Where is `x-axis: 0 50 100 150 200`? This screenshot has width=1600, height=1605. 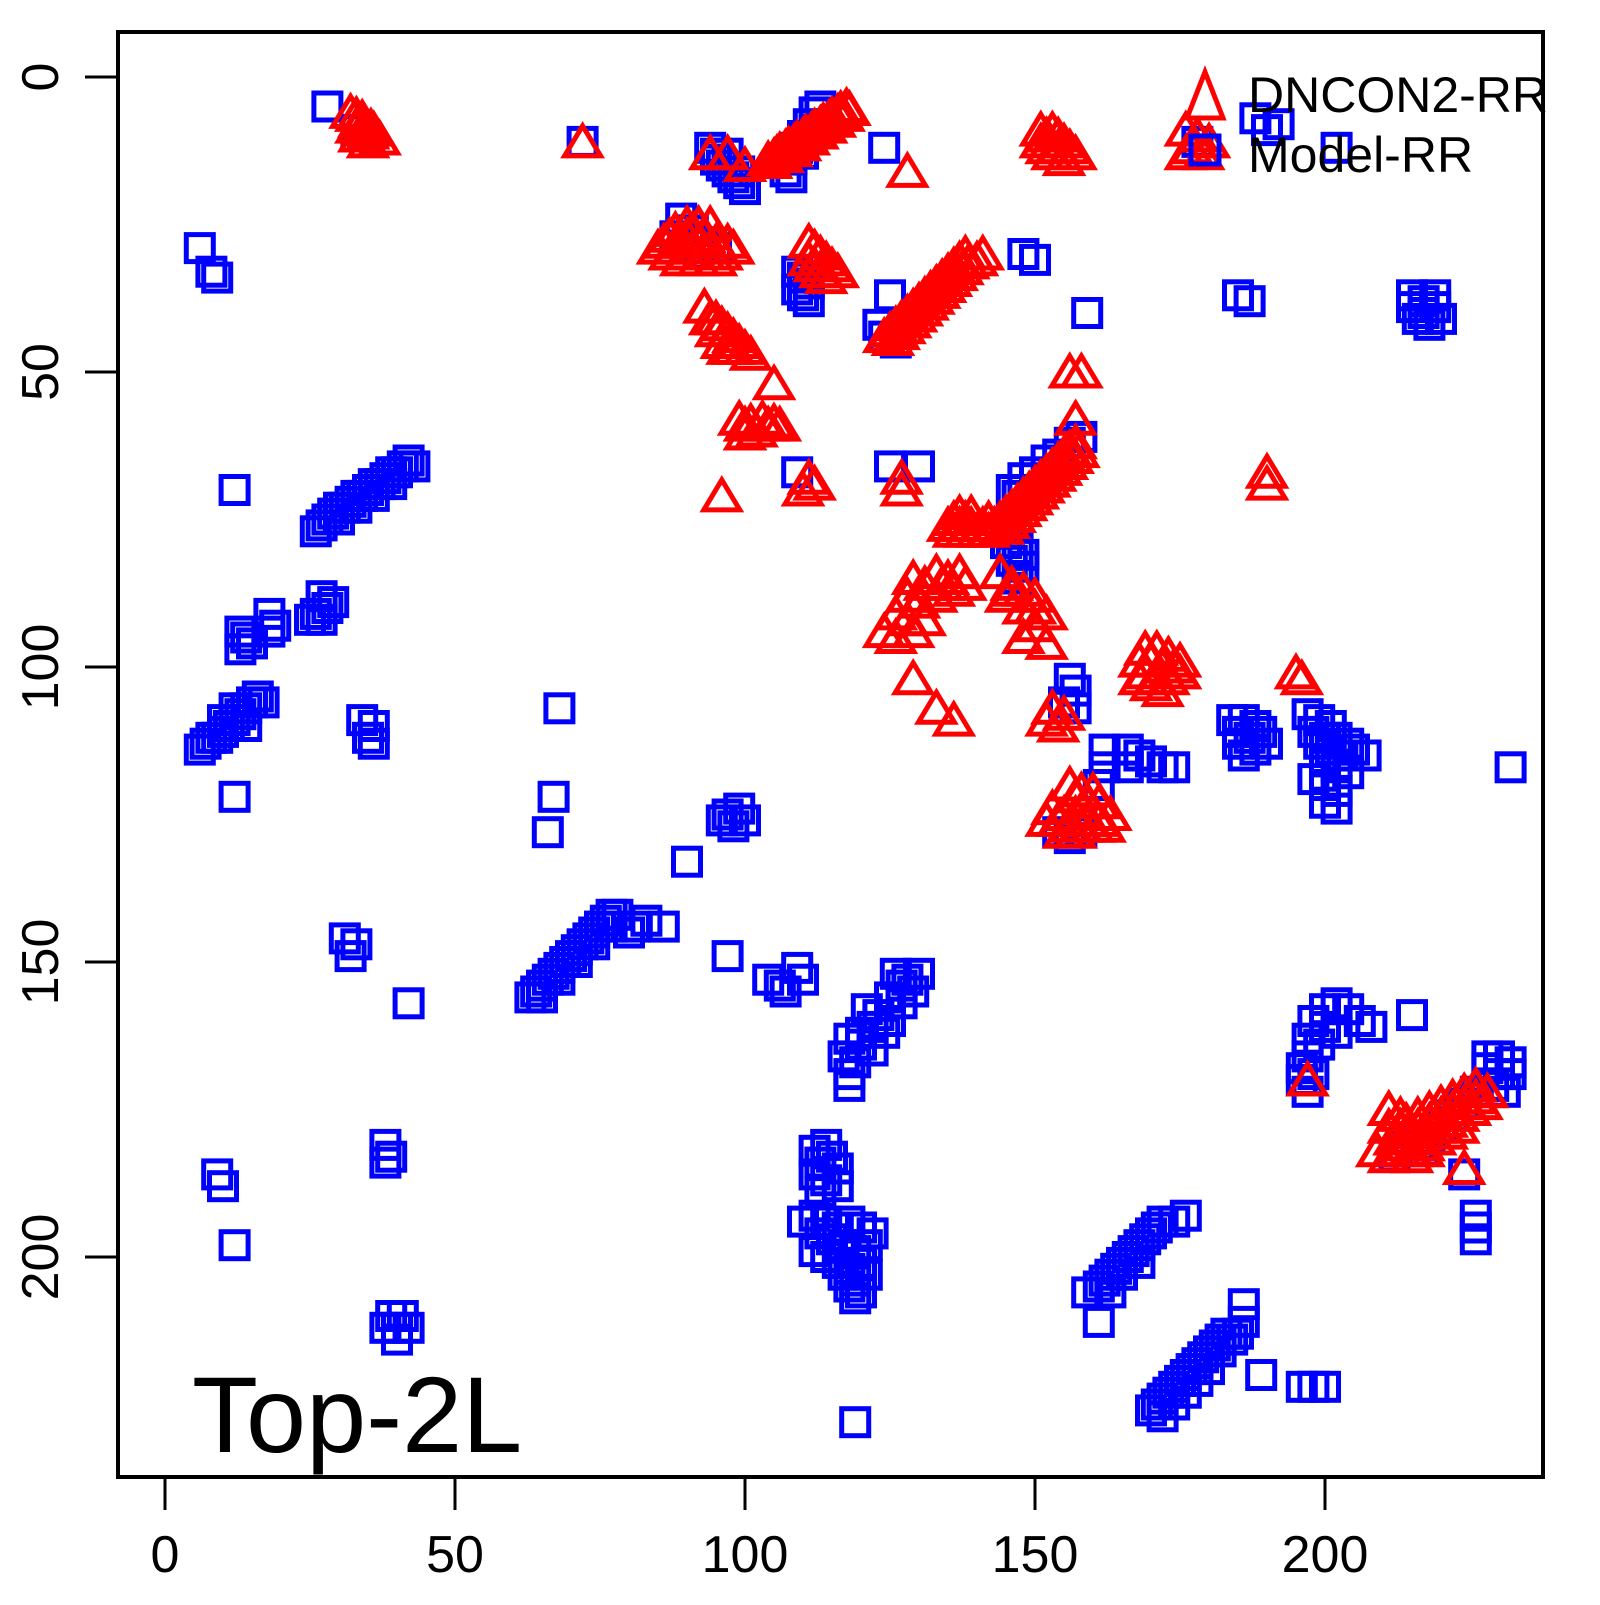
x-axis: 0 50 100 150 200 is located at coordinates (760, 1530).